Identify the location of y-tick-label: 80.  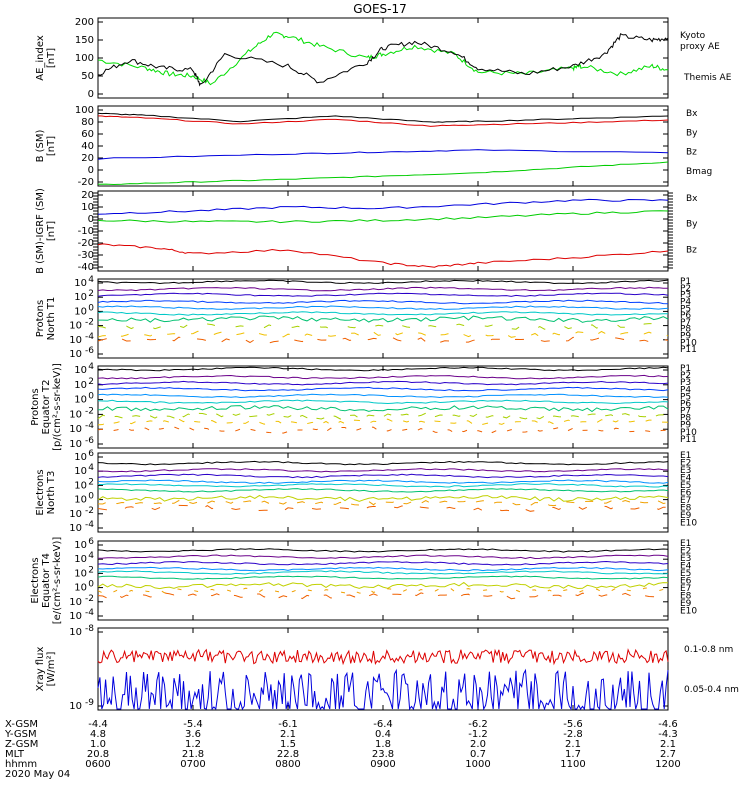
(87, 122).